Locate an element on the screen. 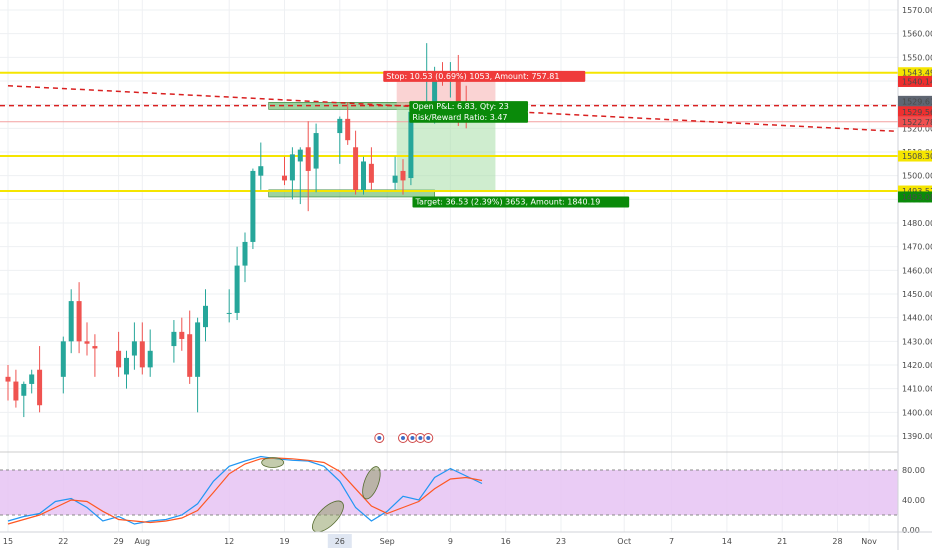 Image resolution: width=932 pixels, height=550 pixels. time-tick: 22 is located at coordinates (63, 541).